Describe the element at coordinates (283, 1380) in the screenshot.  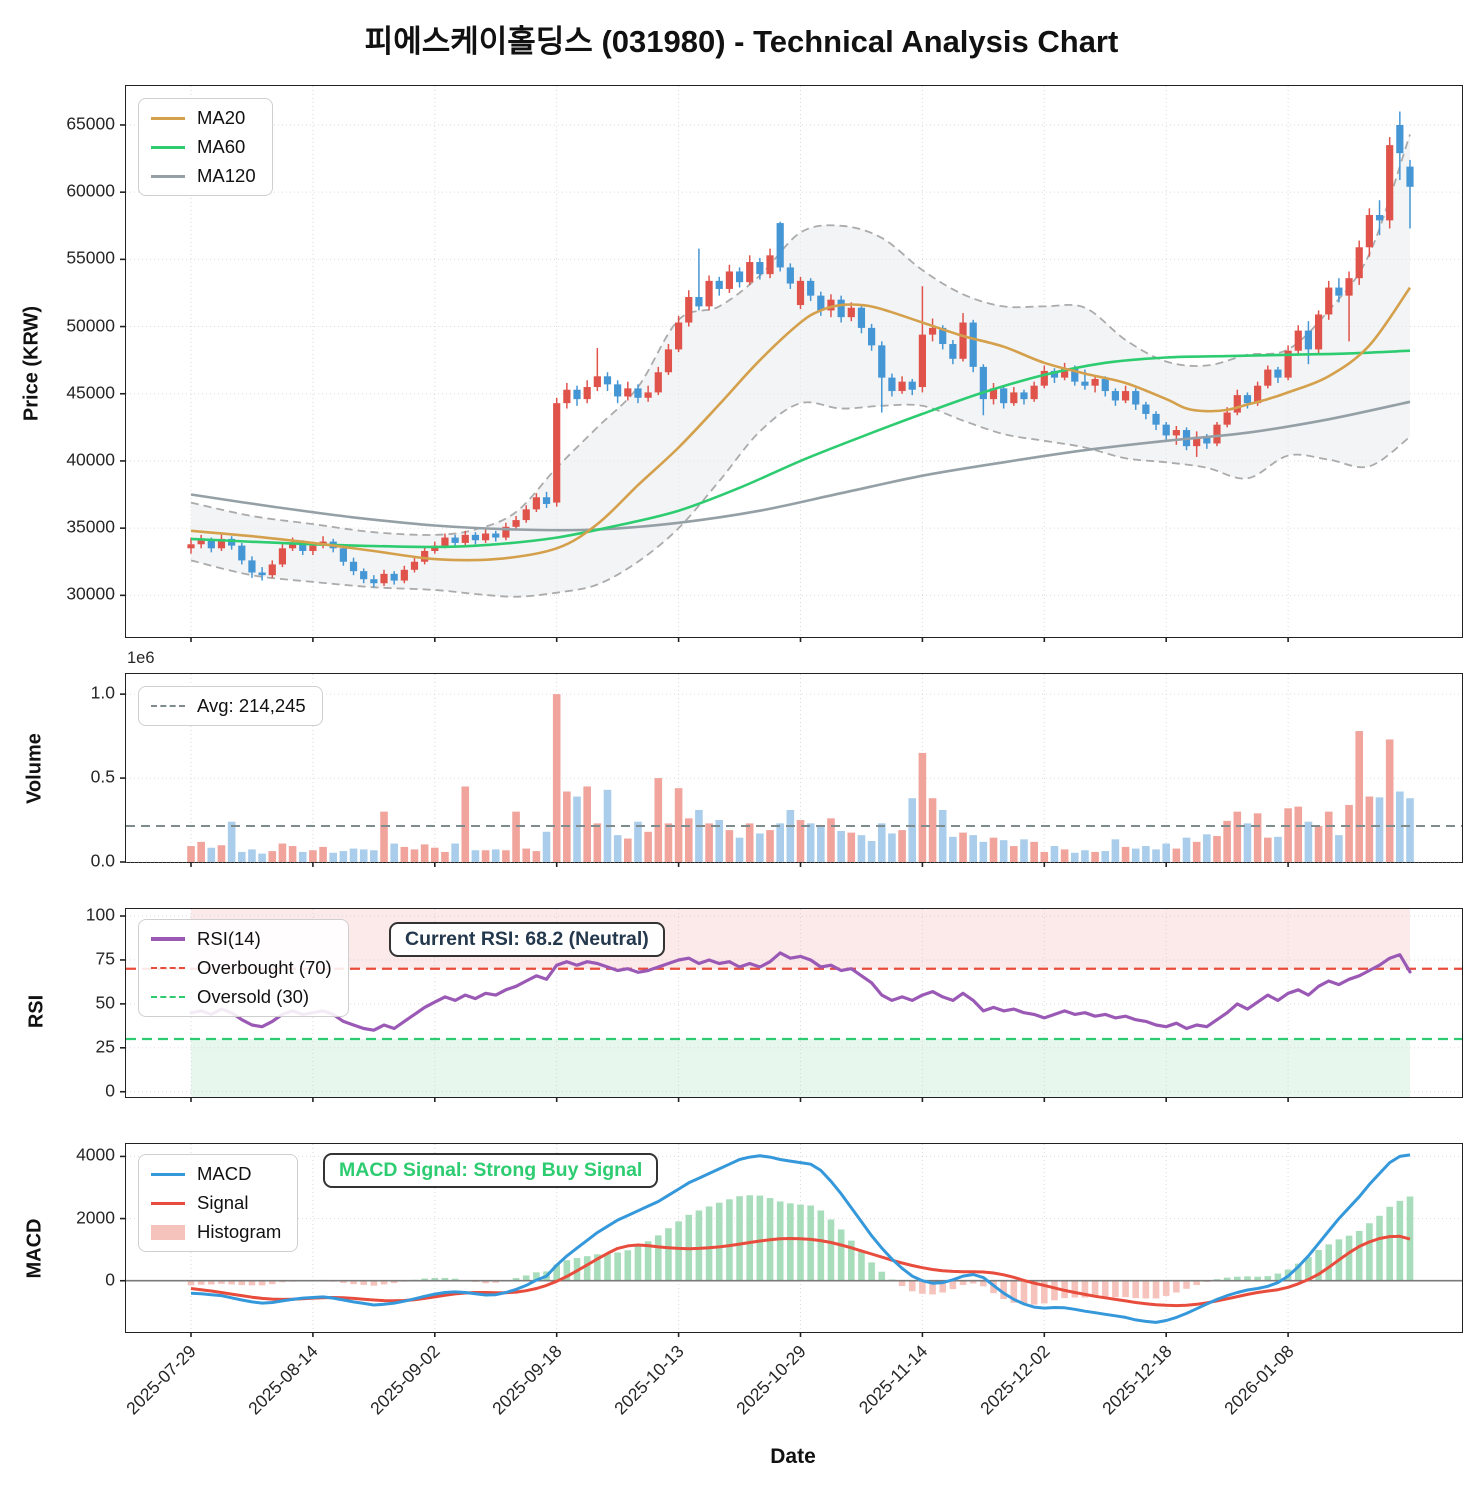
I see `x-tick-label: 2025-08-14` at that location.